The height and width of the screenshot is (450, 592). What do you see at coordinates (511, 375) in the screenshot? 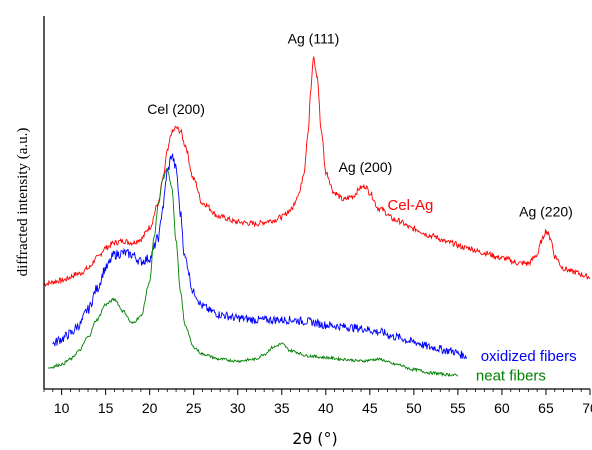
I see `series-label: neat fibers` at bounding box center [511, 375].